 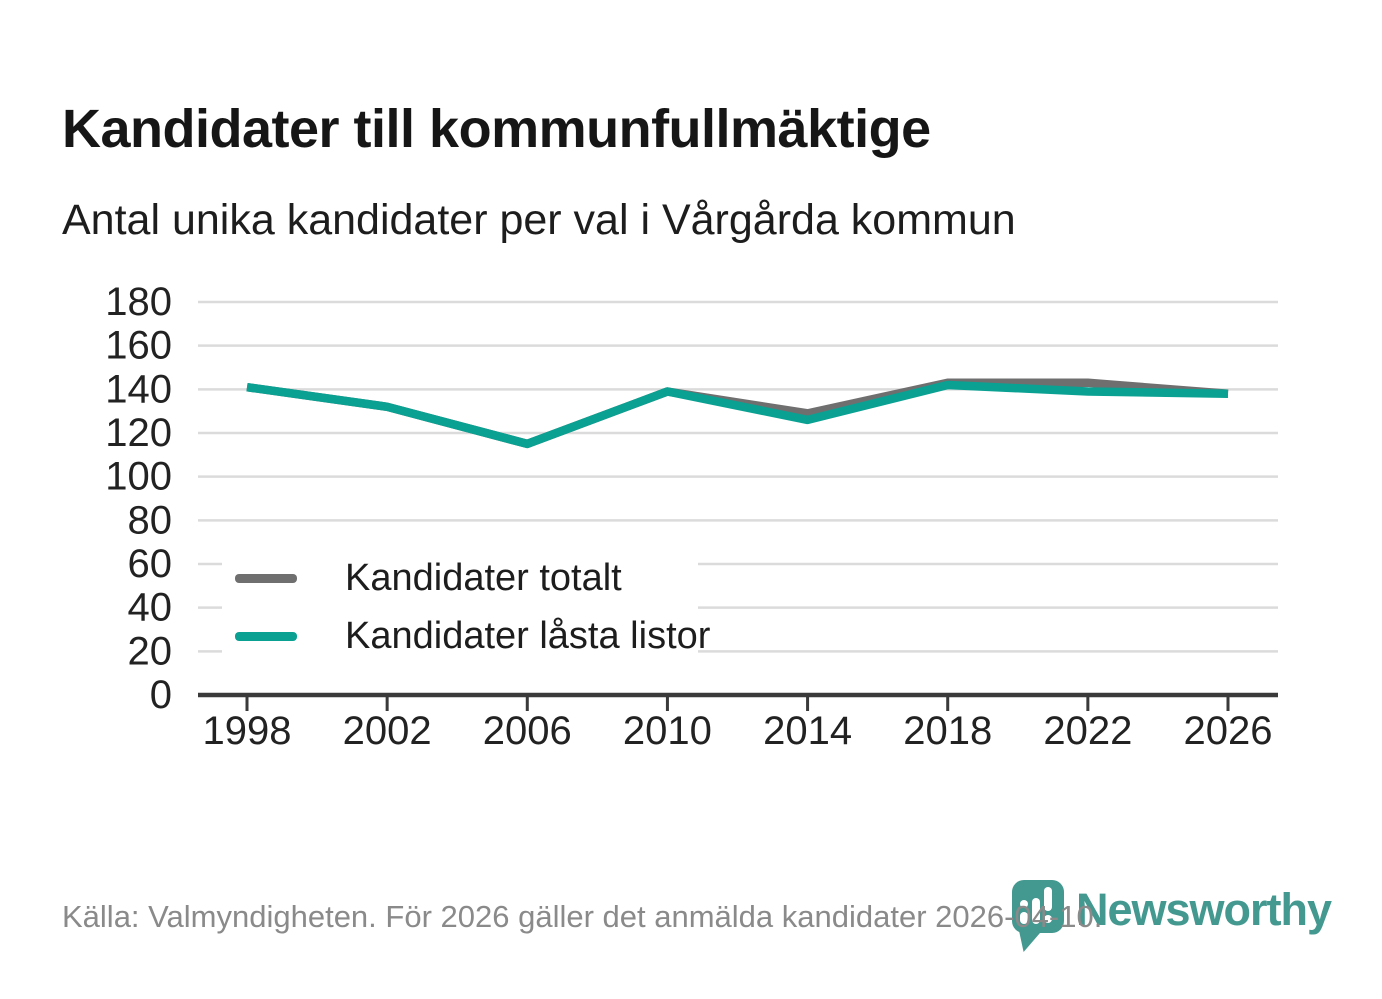 I want to click on newsworthy-wordmark: Newsworthy, so click(x=1204, y=909).